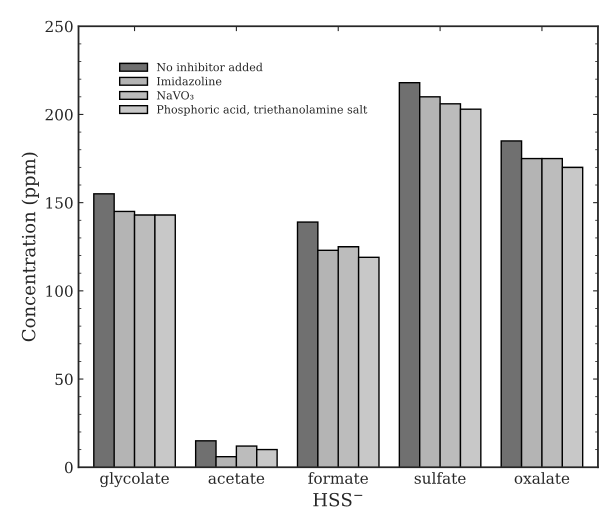 The height and width of the screenshot is (525, 604). What do you see at coordinates (134, 480) in the screenshot?
I see `x-tick-label: glycolate` at bounding box center [134, 480].